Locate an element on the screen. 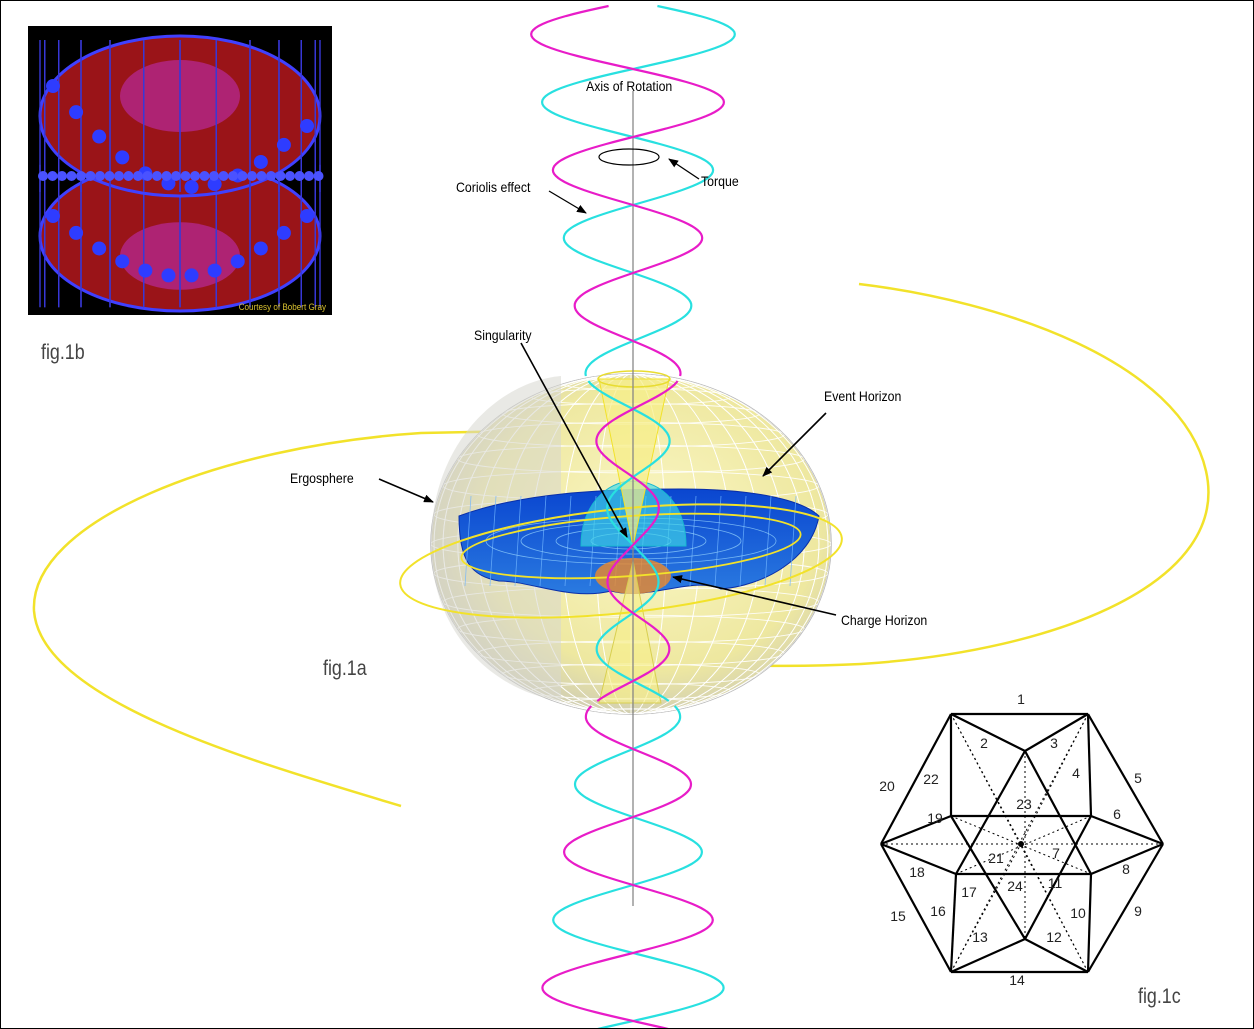 Image resolution: width=1254 pixels, height=1029 pixels. fig1c-label-7: 7 is located at coordinates (1056, 853).